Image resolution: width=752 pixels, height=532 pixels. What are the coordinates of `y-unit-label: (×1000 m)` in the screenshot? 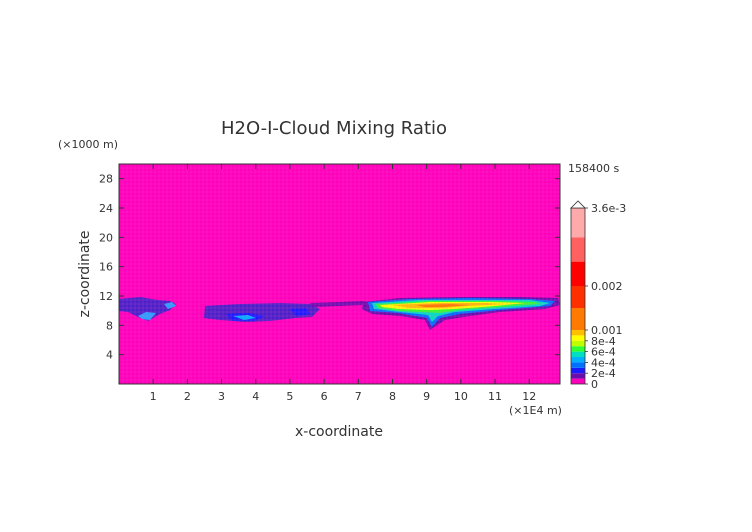 It's located at (88, 144).